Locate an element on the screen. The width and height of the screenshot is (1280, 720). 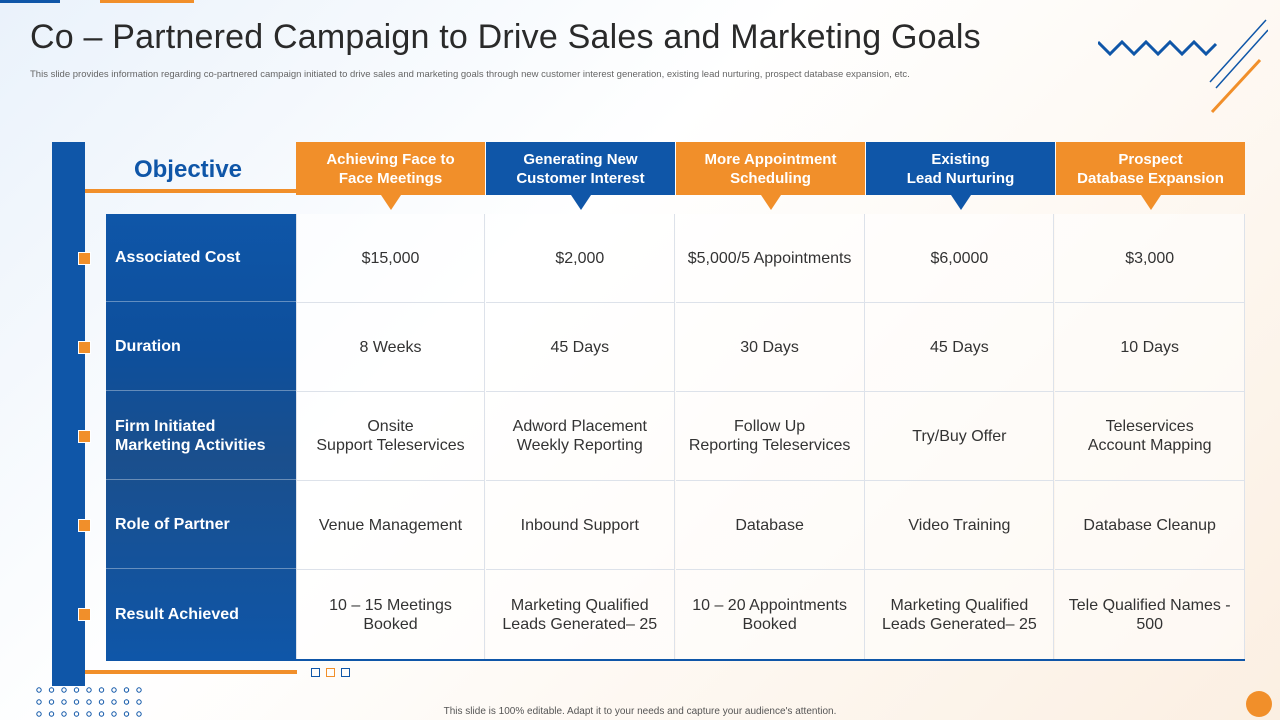
table-cell-text: $15,000 is located at coordinates (390, 258).